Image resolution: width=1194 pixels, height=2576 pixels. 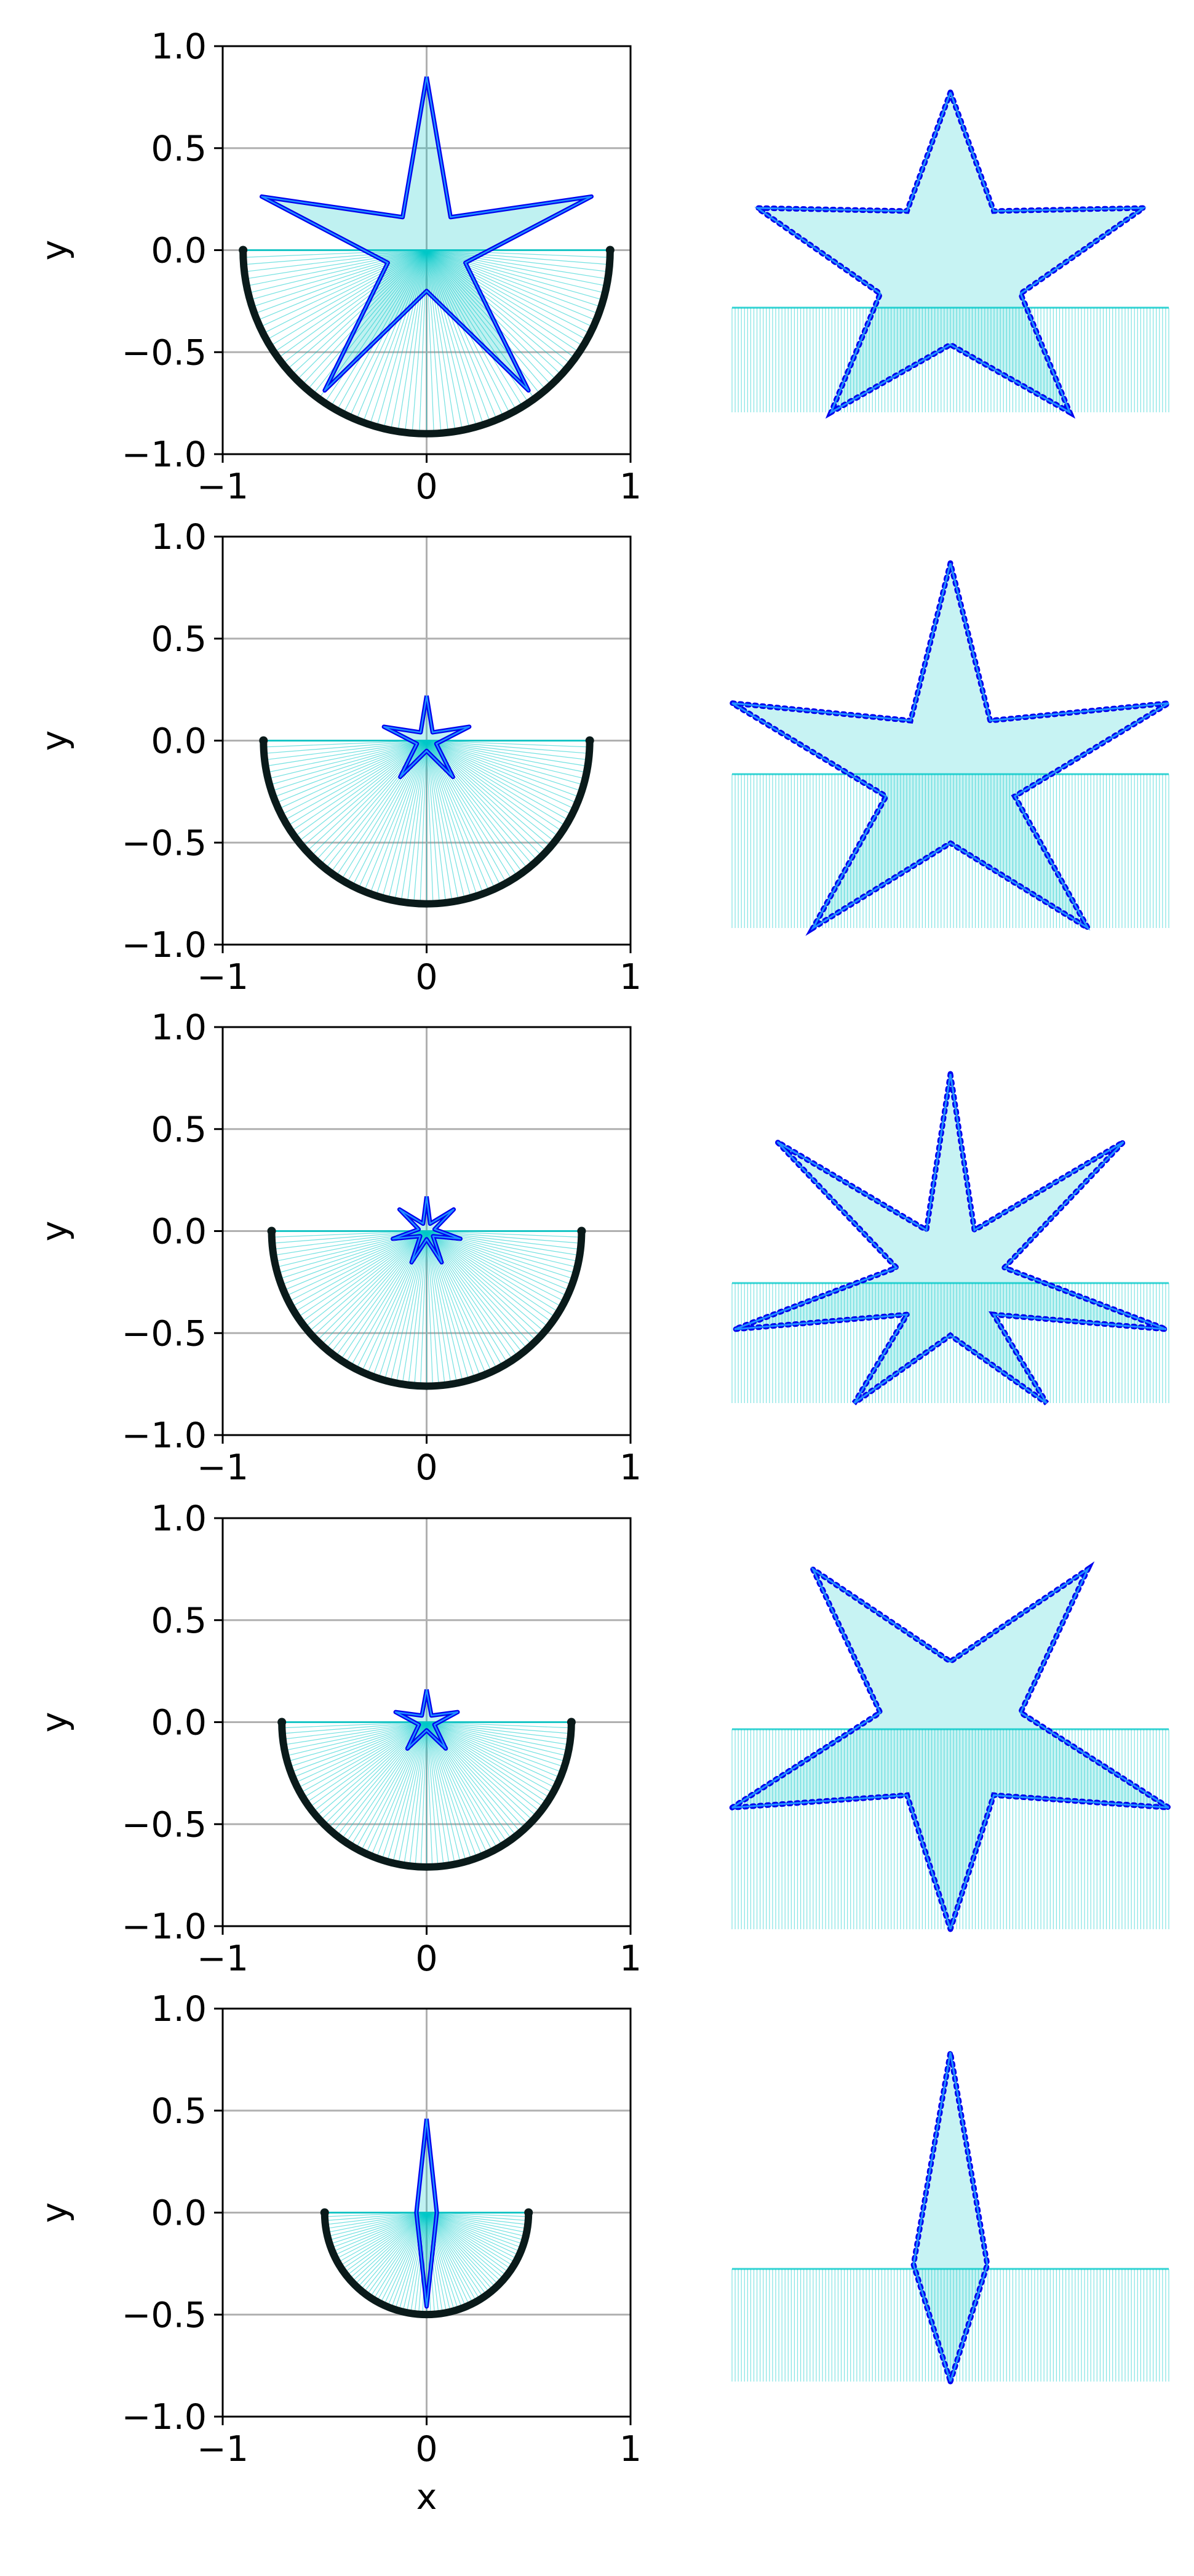 I want to click on panel-row-3-left: −1 0 1 1.0 0.5 0.0 −0.5 −1.0 y, so click(x=338, y=1247).